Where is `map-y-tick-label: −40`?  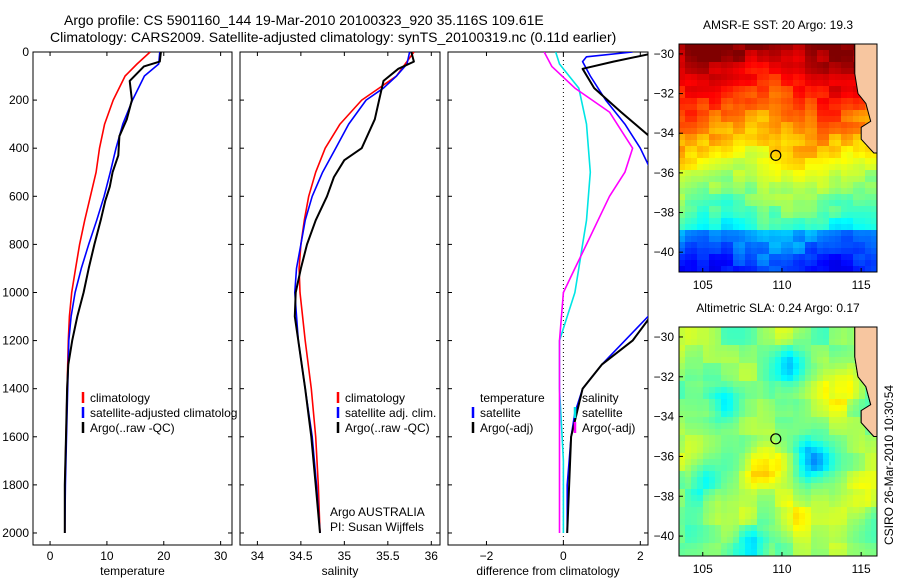 map-y-tick-label: −40 is located at coordinates (664, 252).